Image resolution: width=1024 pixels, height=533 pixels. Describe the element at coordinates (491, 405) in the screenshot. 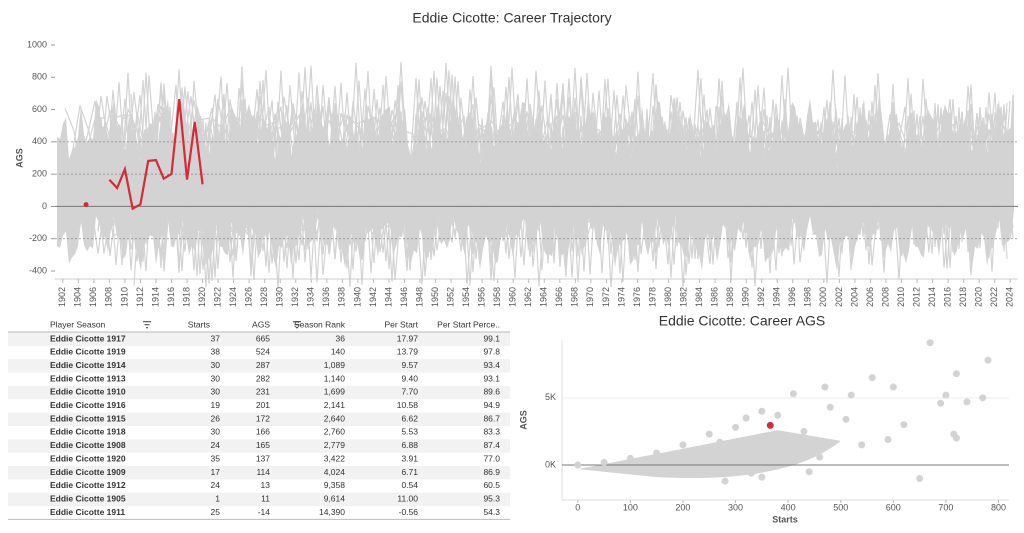

I see `table-cell: 94.9` at that location.